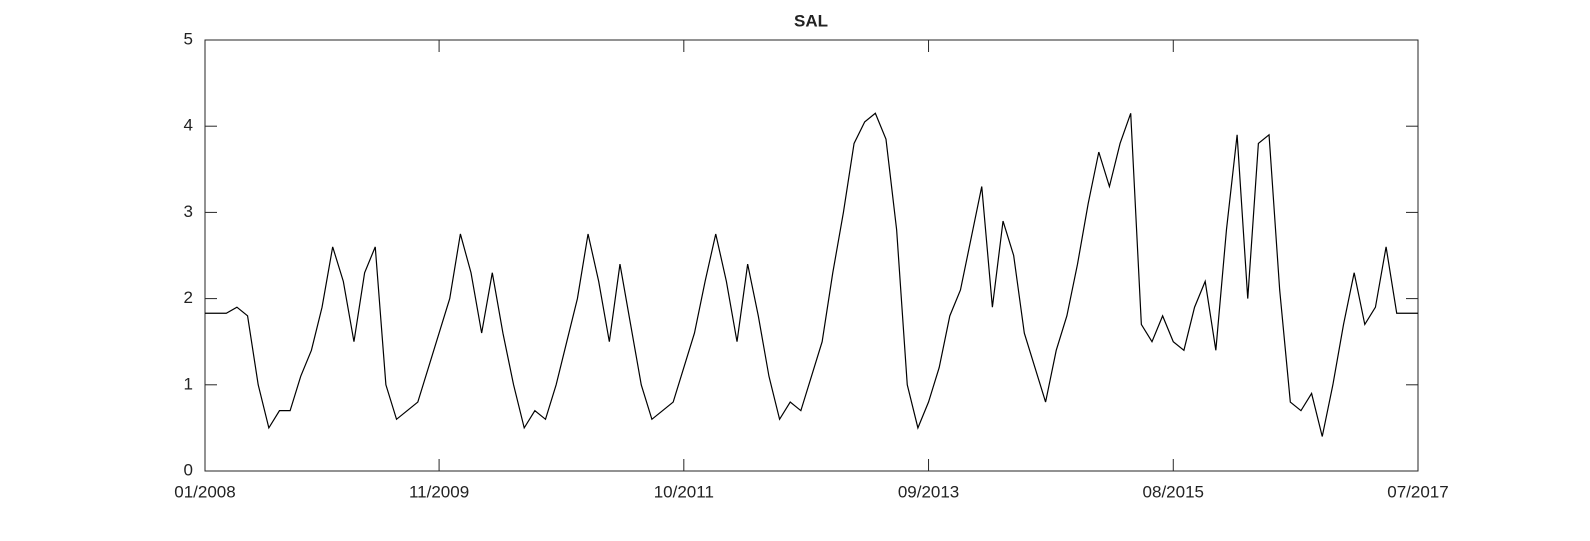 The width and height of the screenshot is (1590, 541). Describe the element at coordinates (188, 297) in the screenshot. I see `y-tick-label: 2` at that location.